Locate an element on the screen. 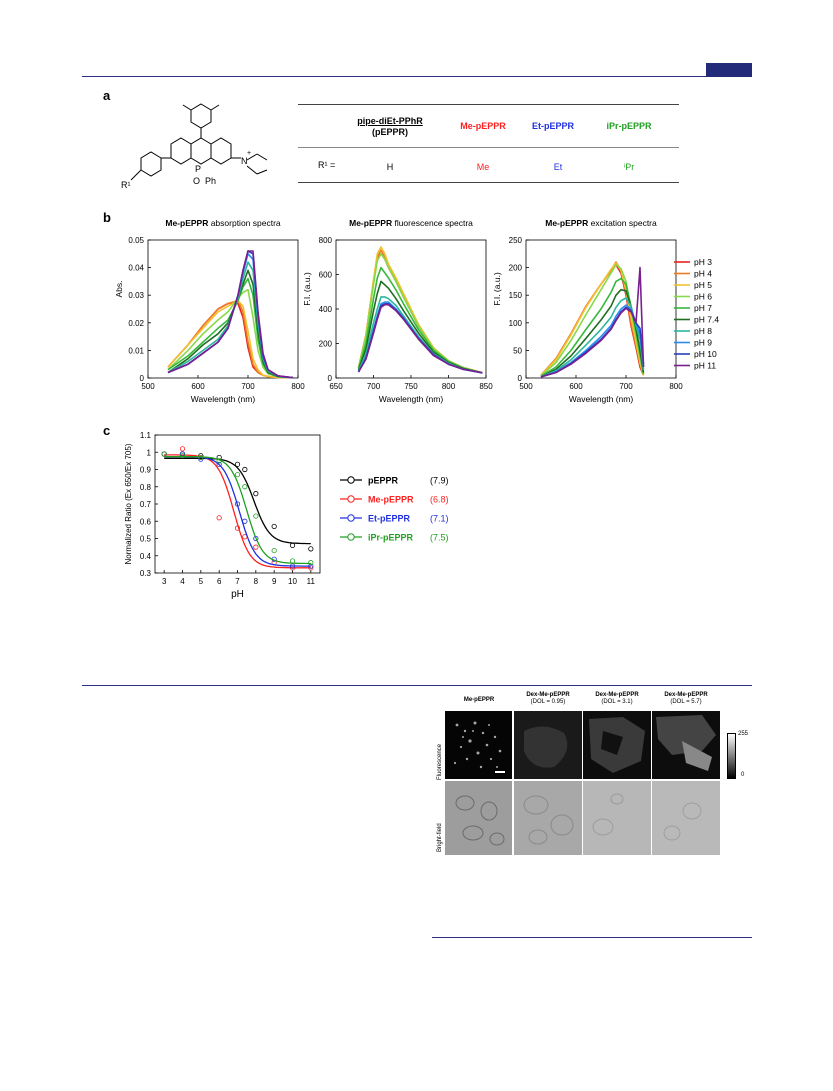 The image size is (833, 1091). legend-label-8: pH 10 is located at coordinates (705, 354).